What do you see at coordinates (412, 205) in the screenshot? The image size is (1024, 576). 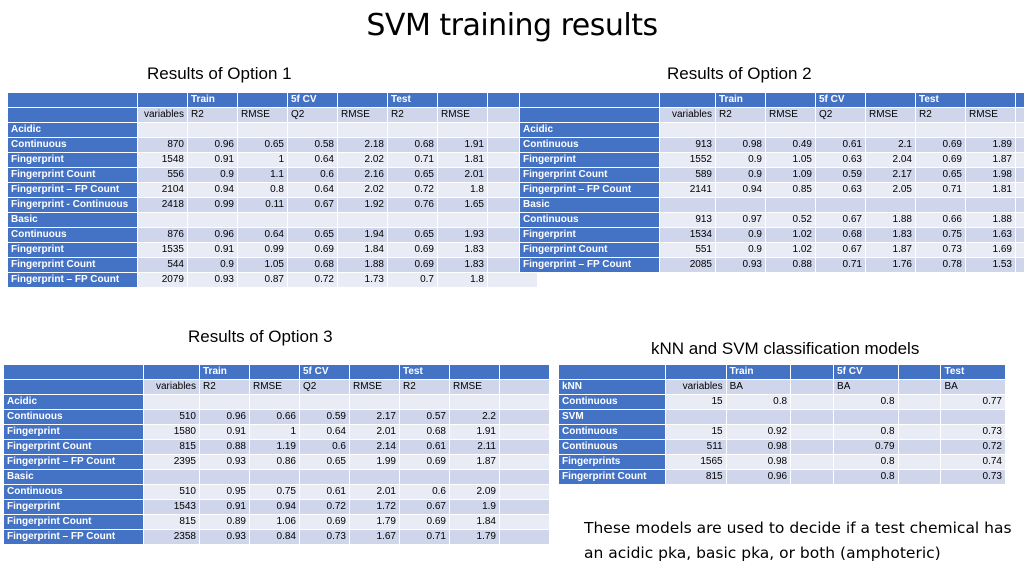 I see `data-cell: 0.76` at bounding box center [412, 205].